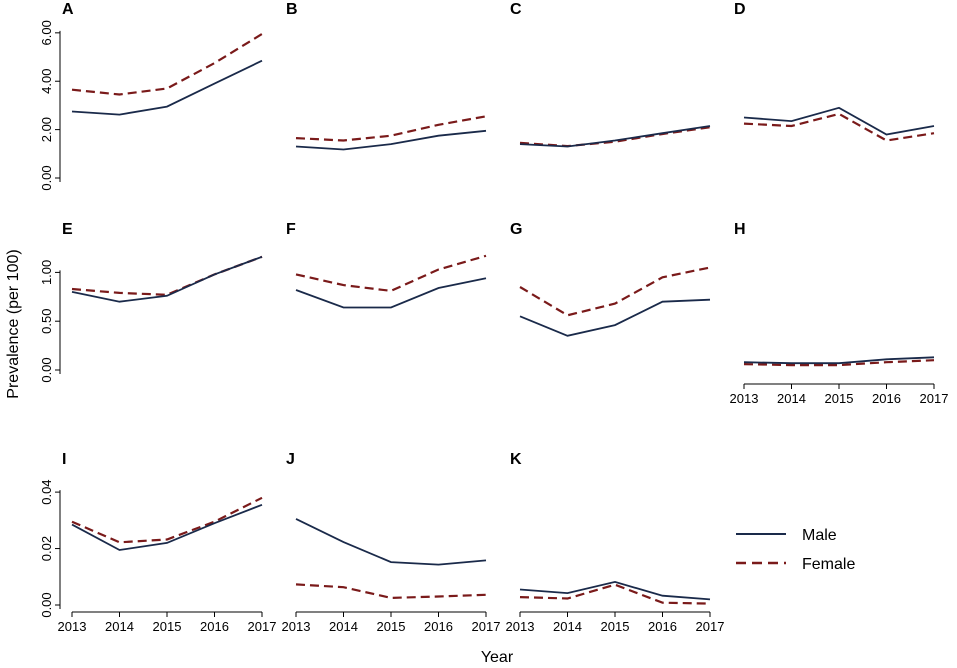 The image size is (957, 668). Describe the element at coordinates (292, 9) in the screenshot. I see `panel-label-b: B` at that location.